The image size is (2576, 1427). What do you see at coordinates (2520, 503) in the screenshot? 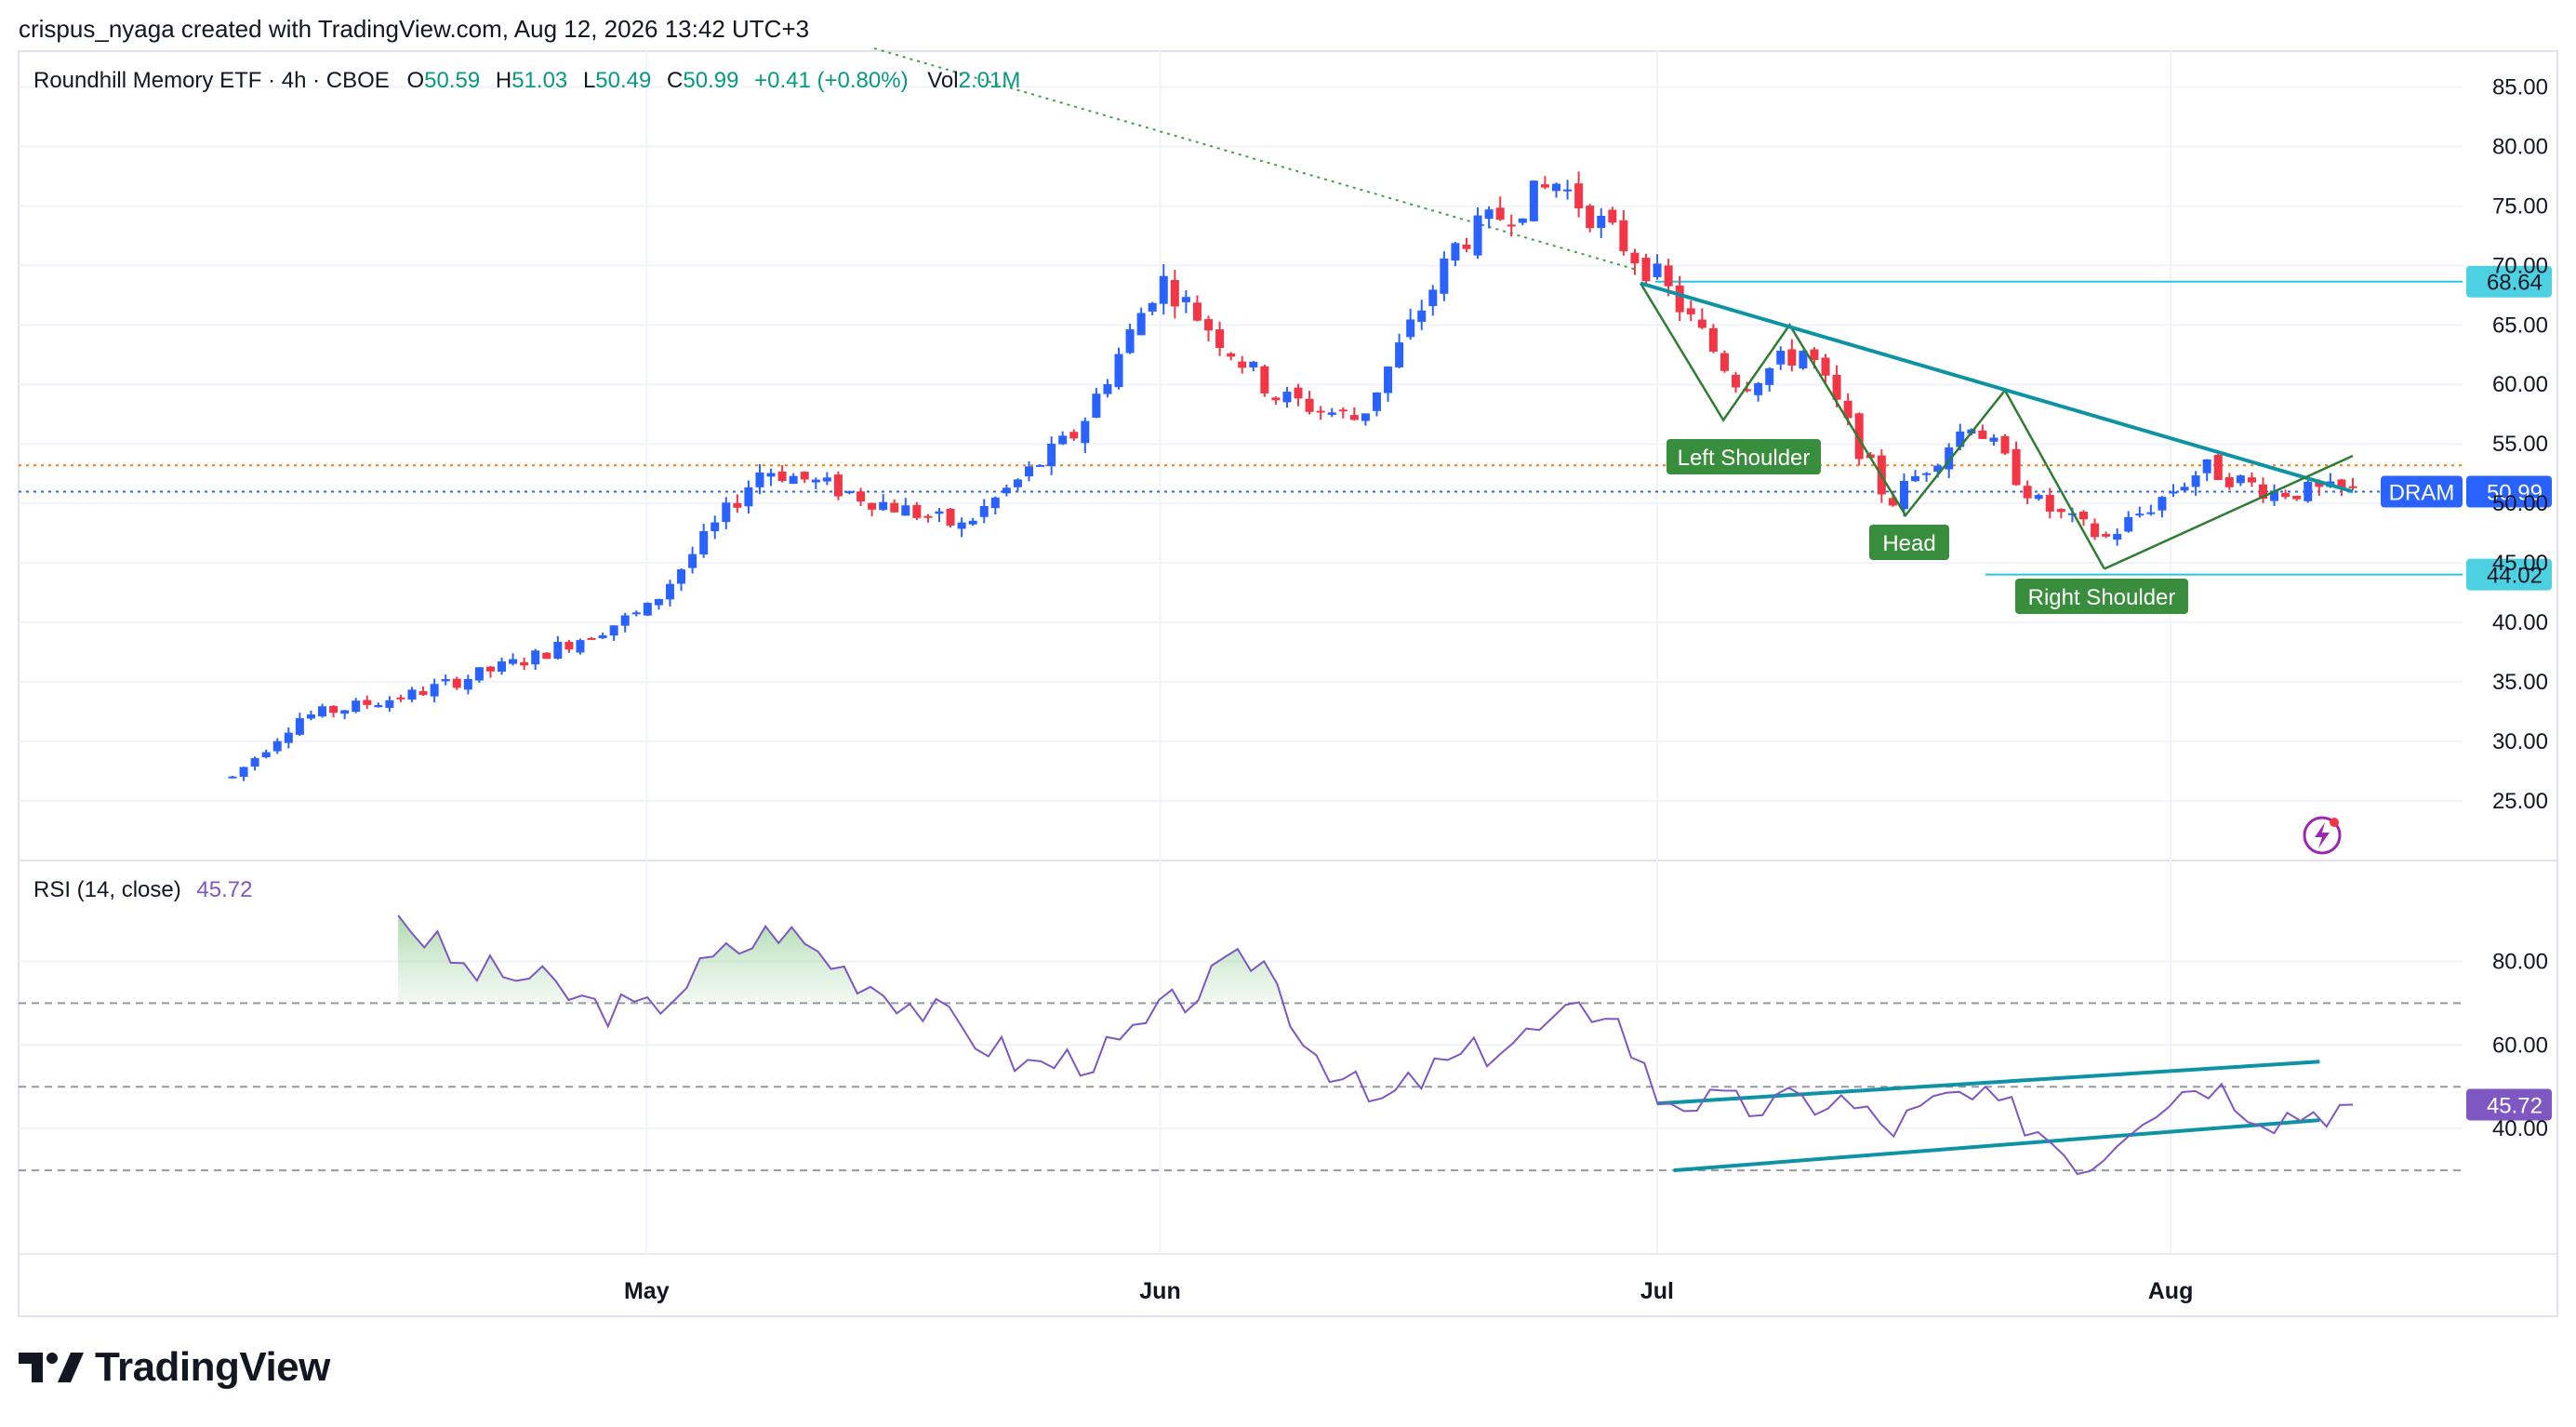
I see `price-tick-label: 50.00` at bounding box center [2520, 503].